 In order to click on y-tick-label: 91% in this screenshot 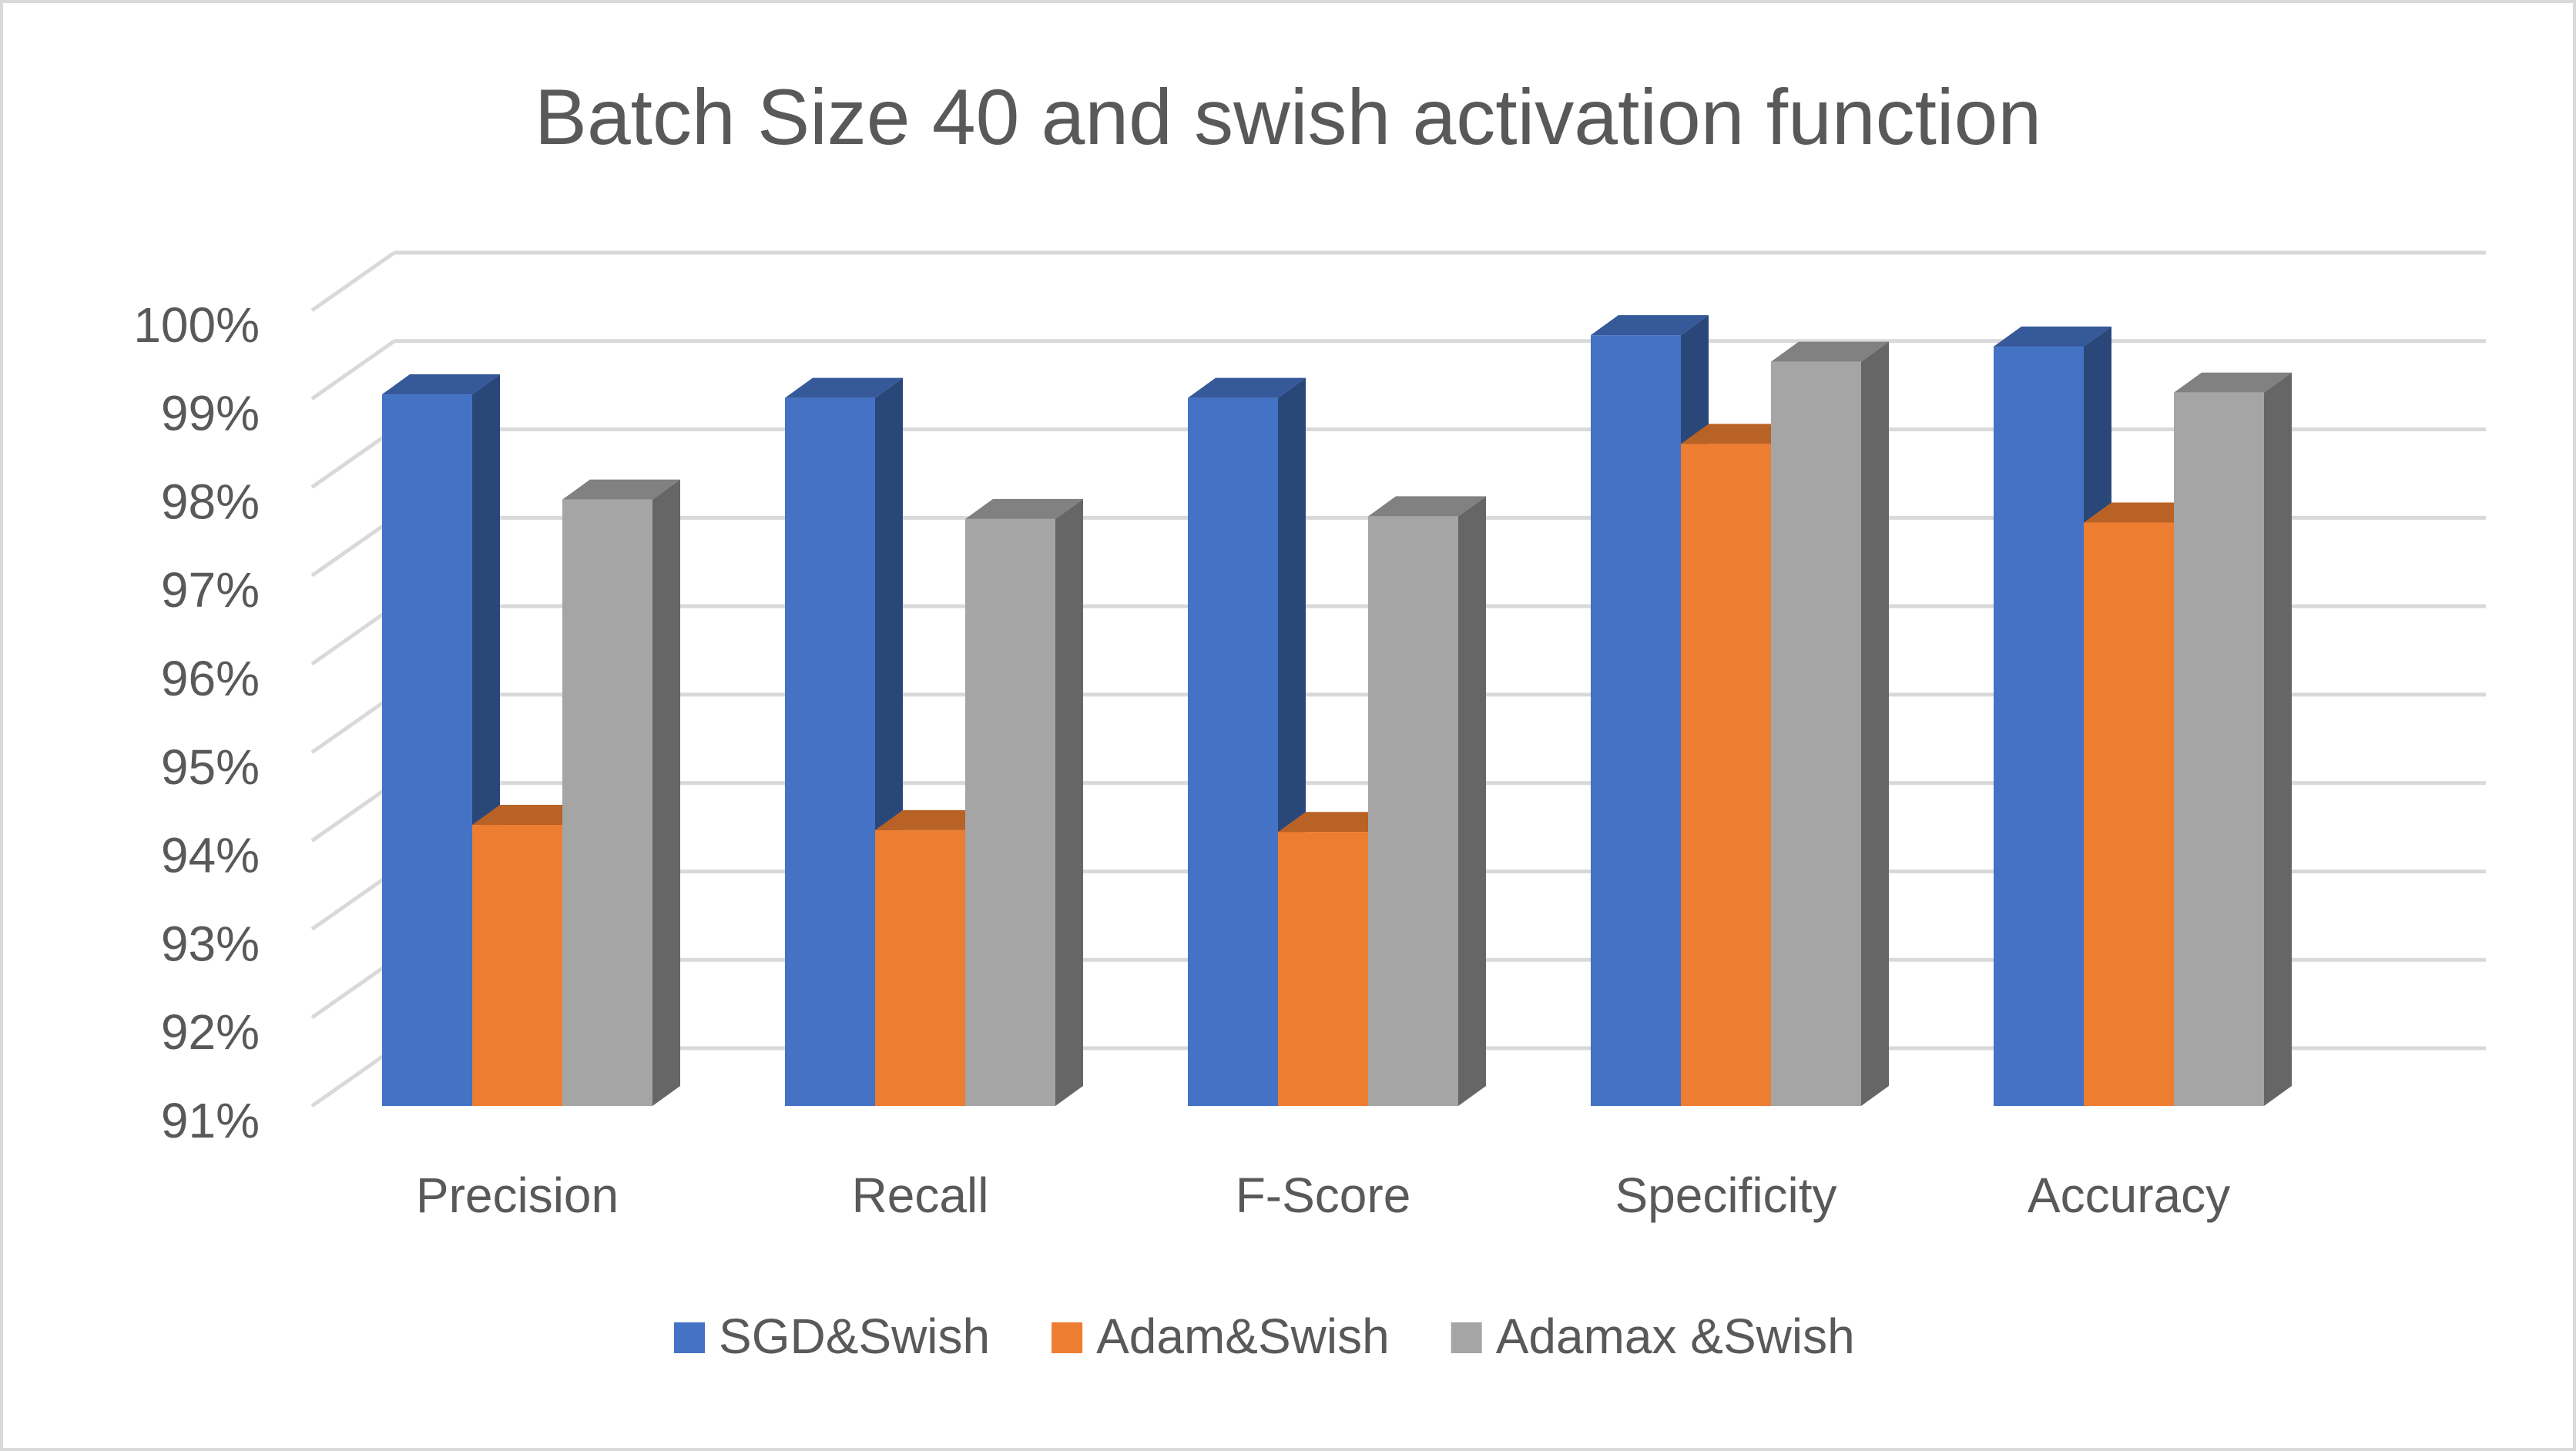, I will do `click(210, 1120)`.